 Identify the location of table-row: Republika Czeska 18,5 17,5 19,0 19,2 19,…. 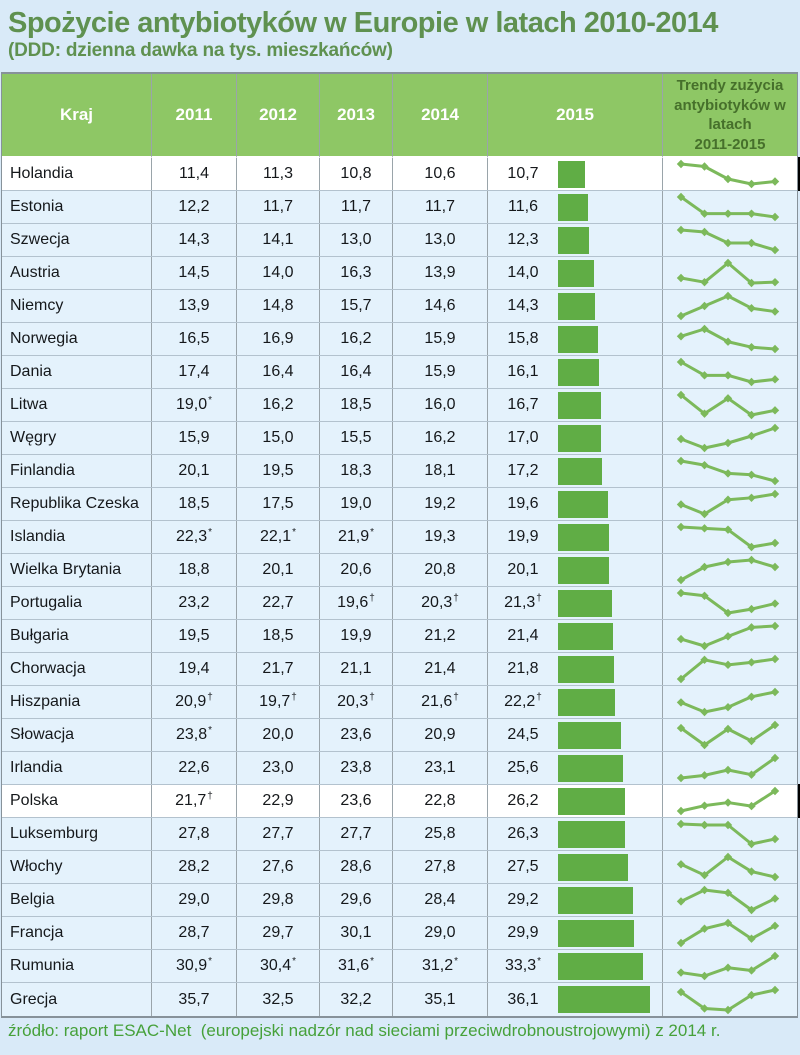
(399, 504).